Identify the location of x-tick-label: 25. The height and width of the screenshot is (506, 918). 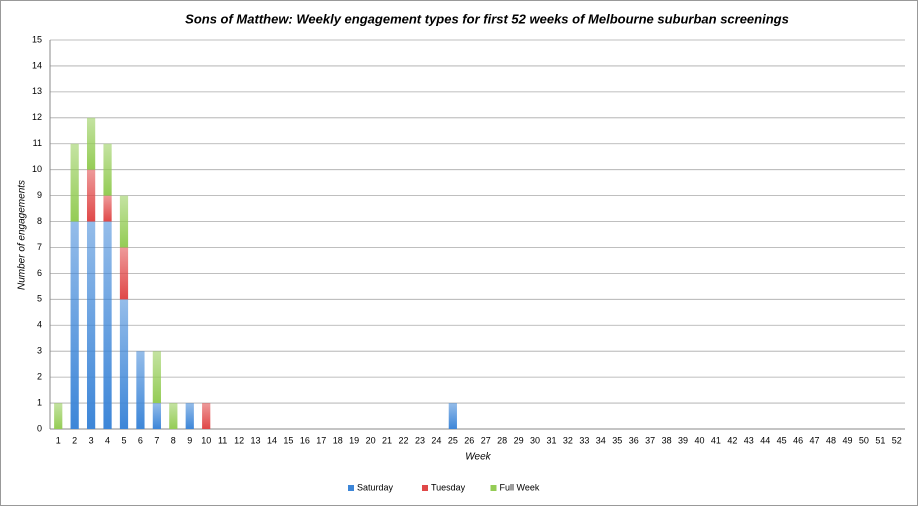
(453, 440).